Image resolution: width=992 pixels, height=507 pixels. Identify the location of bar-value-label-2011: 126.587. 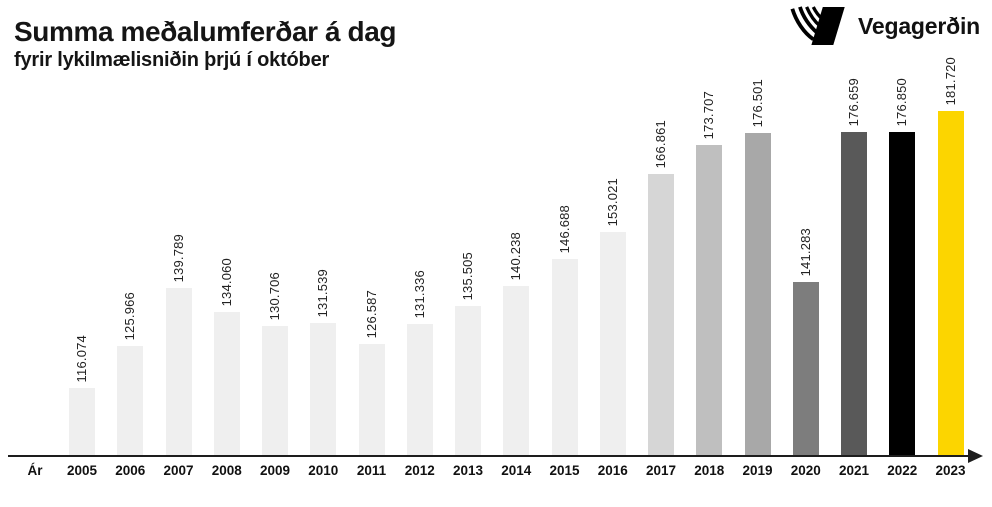
(371, 313).